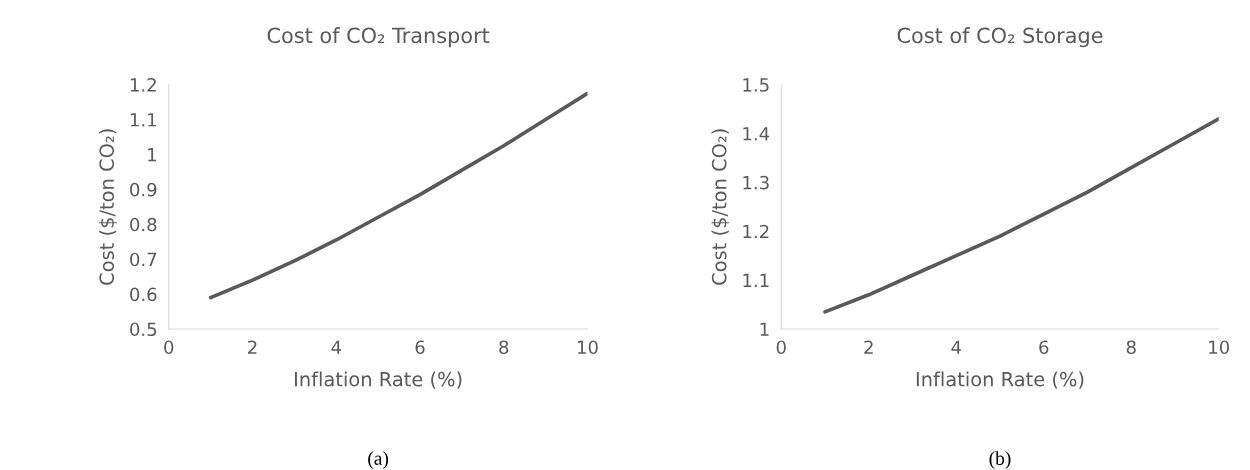 Image resolution: width=1250 pixels, height=470 pixels. Describe the element at coordinates (378, 460) in the screenshot. I see `text: (a)` at that location.